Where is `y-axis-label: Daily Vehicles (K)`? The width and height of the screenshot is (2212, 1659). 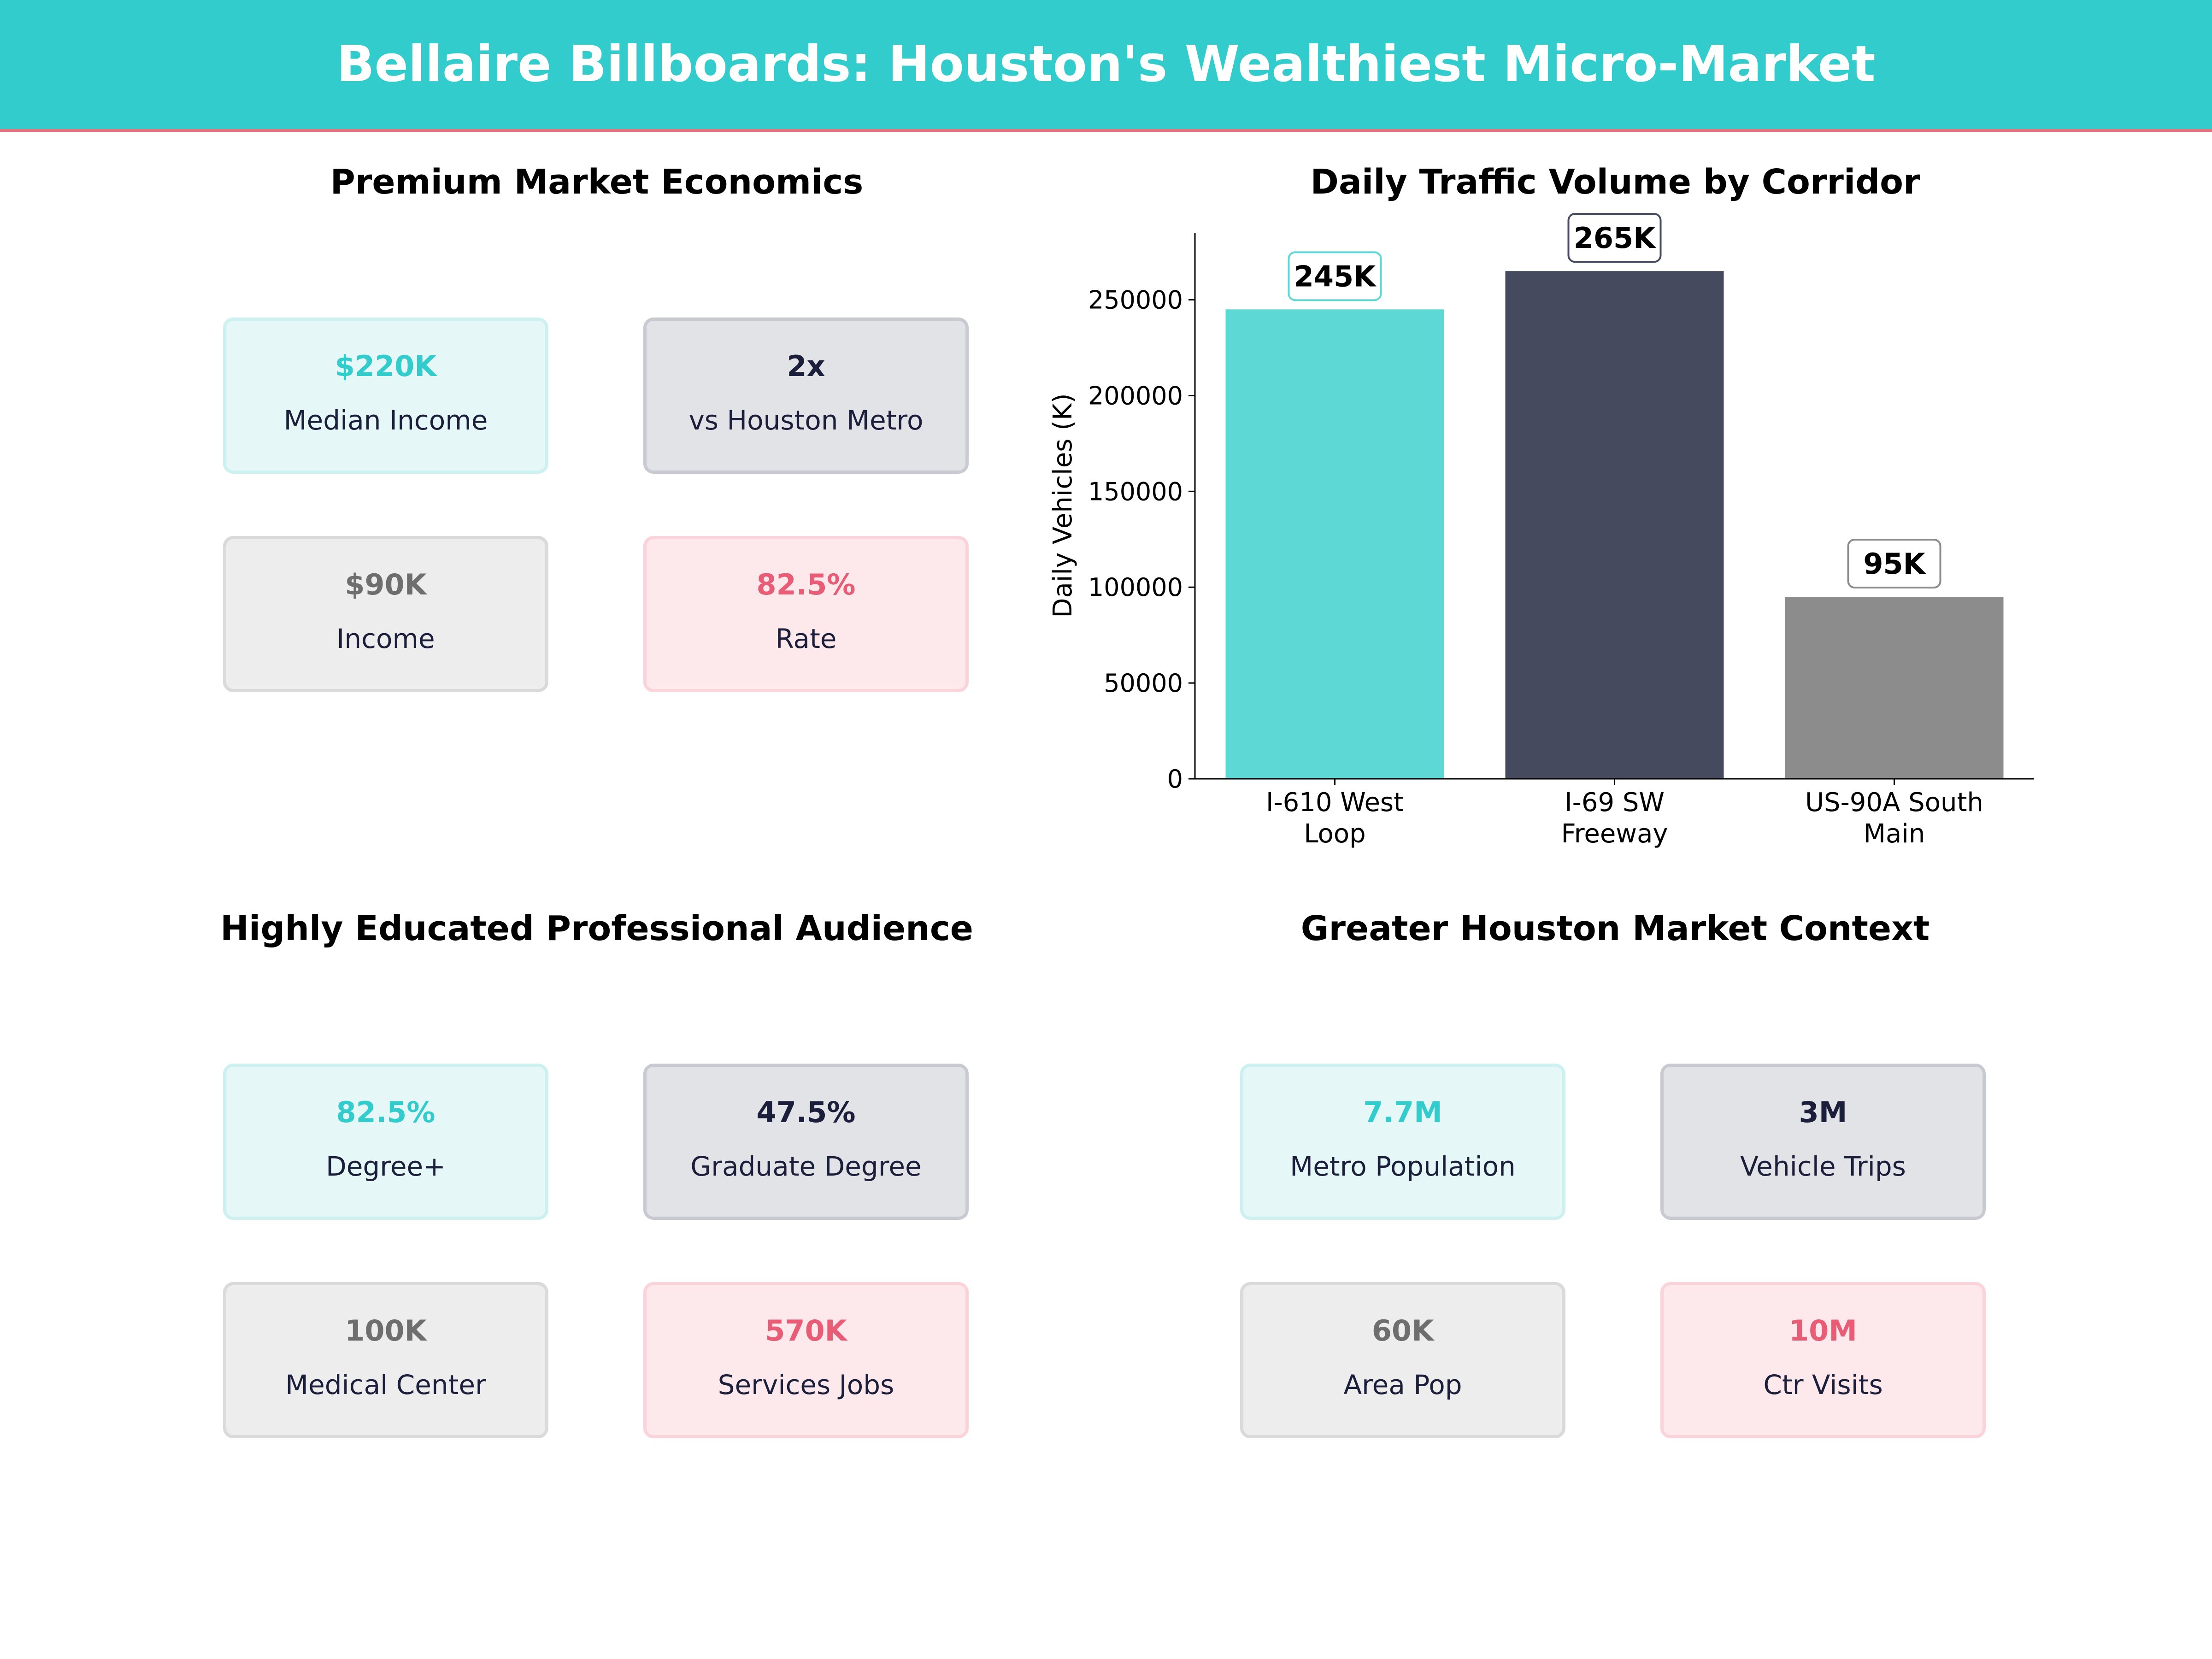
y-axis-label: Daily Vehicles (K) is located at coordinates (1063, 505).